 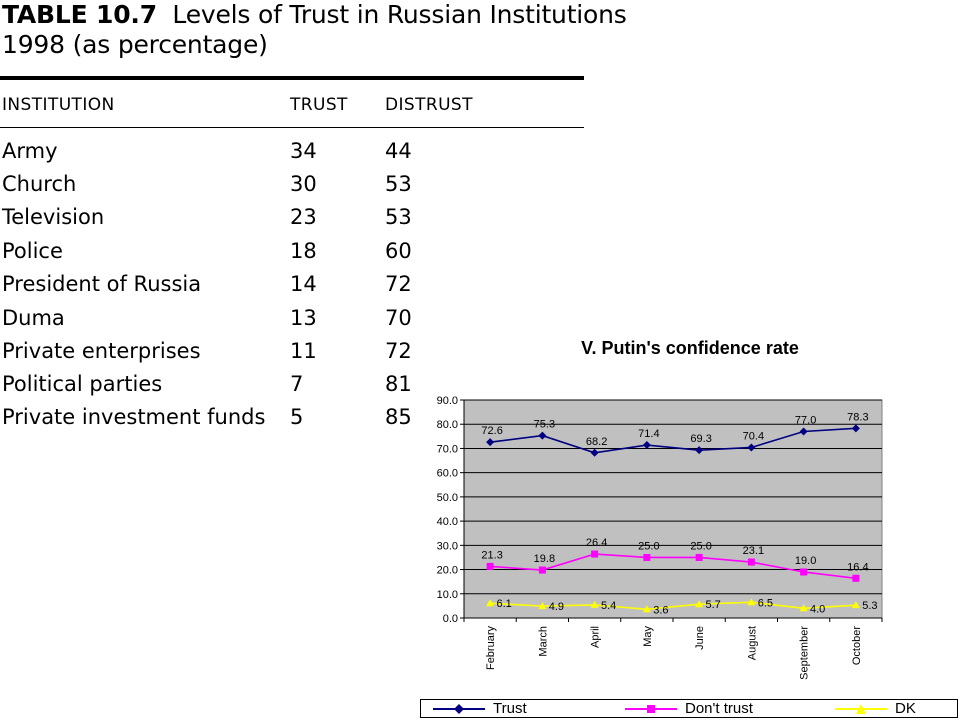 What do you see at coordinates (857, 567) in the screenshot?
I see `data-label-don-t-trust: 16.4` at bounding box center [857, 567].